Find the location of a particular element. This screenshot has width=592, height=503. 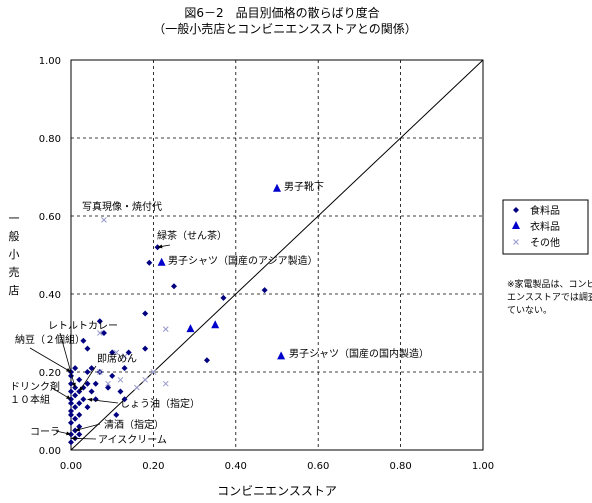

annotation-label: 写真現像・焼付代 is located at coordinates (122, 206).